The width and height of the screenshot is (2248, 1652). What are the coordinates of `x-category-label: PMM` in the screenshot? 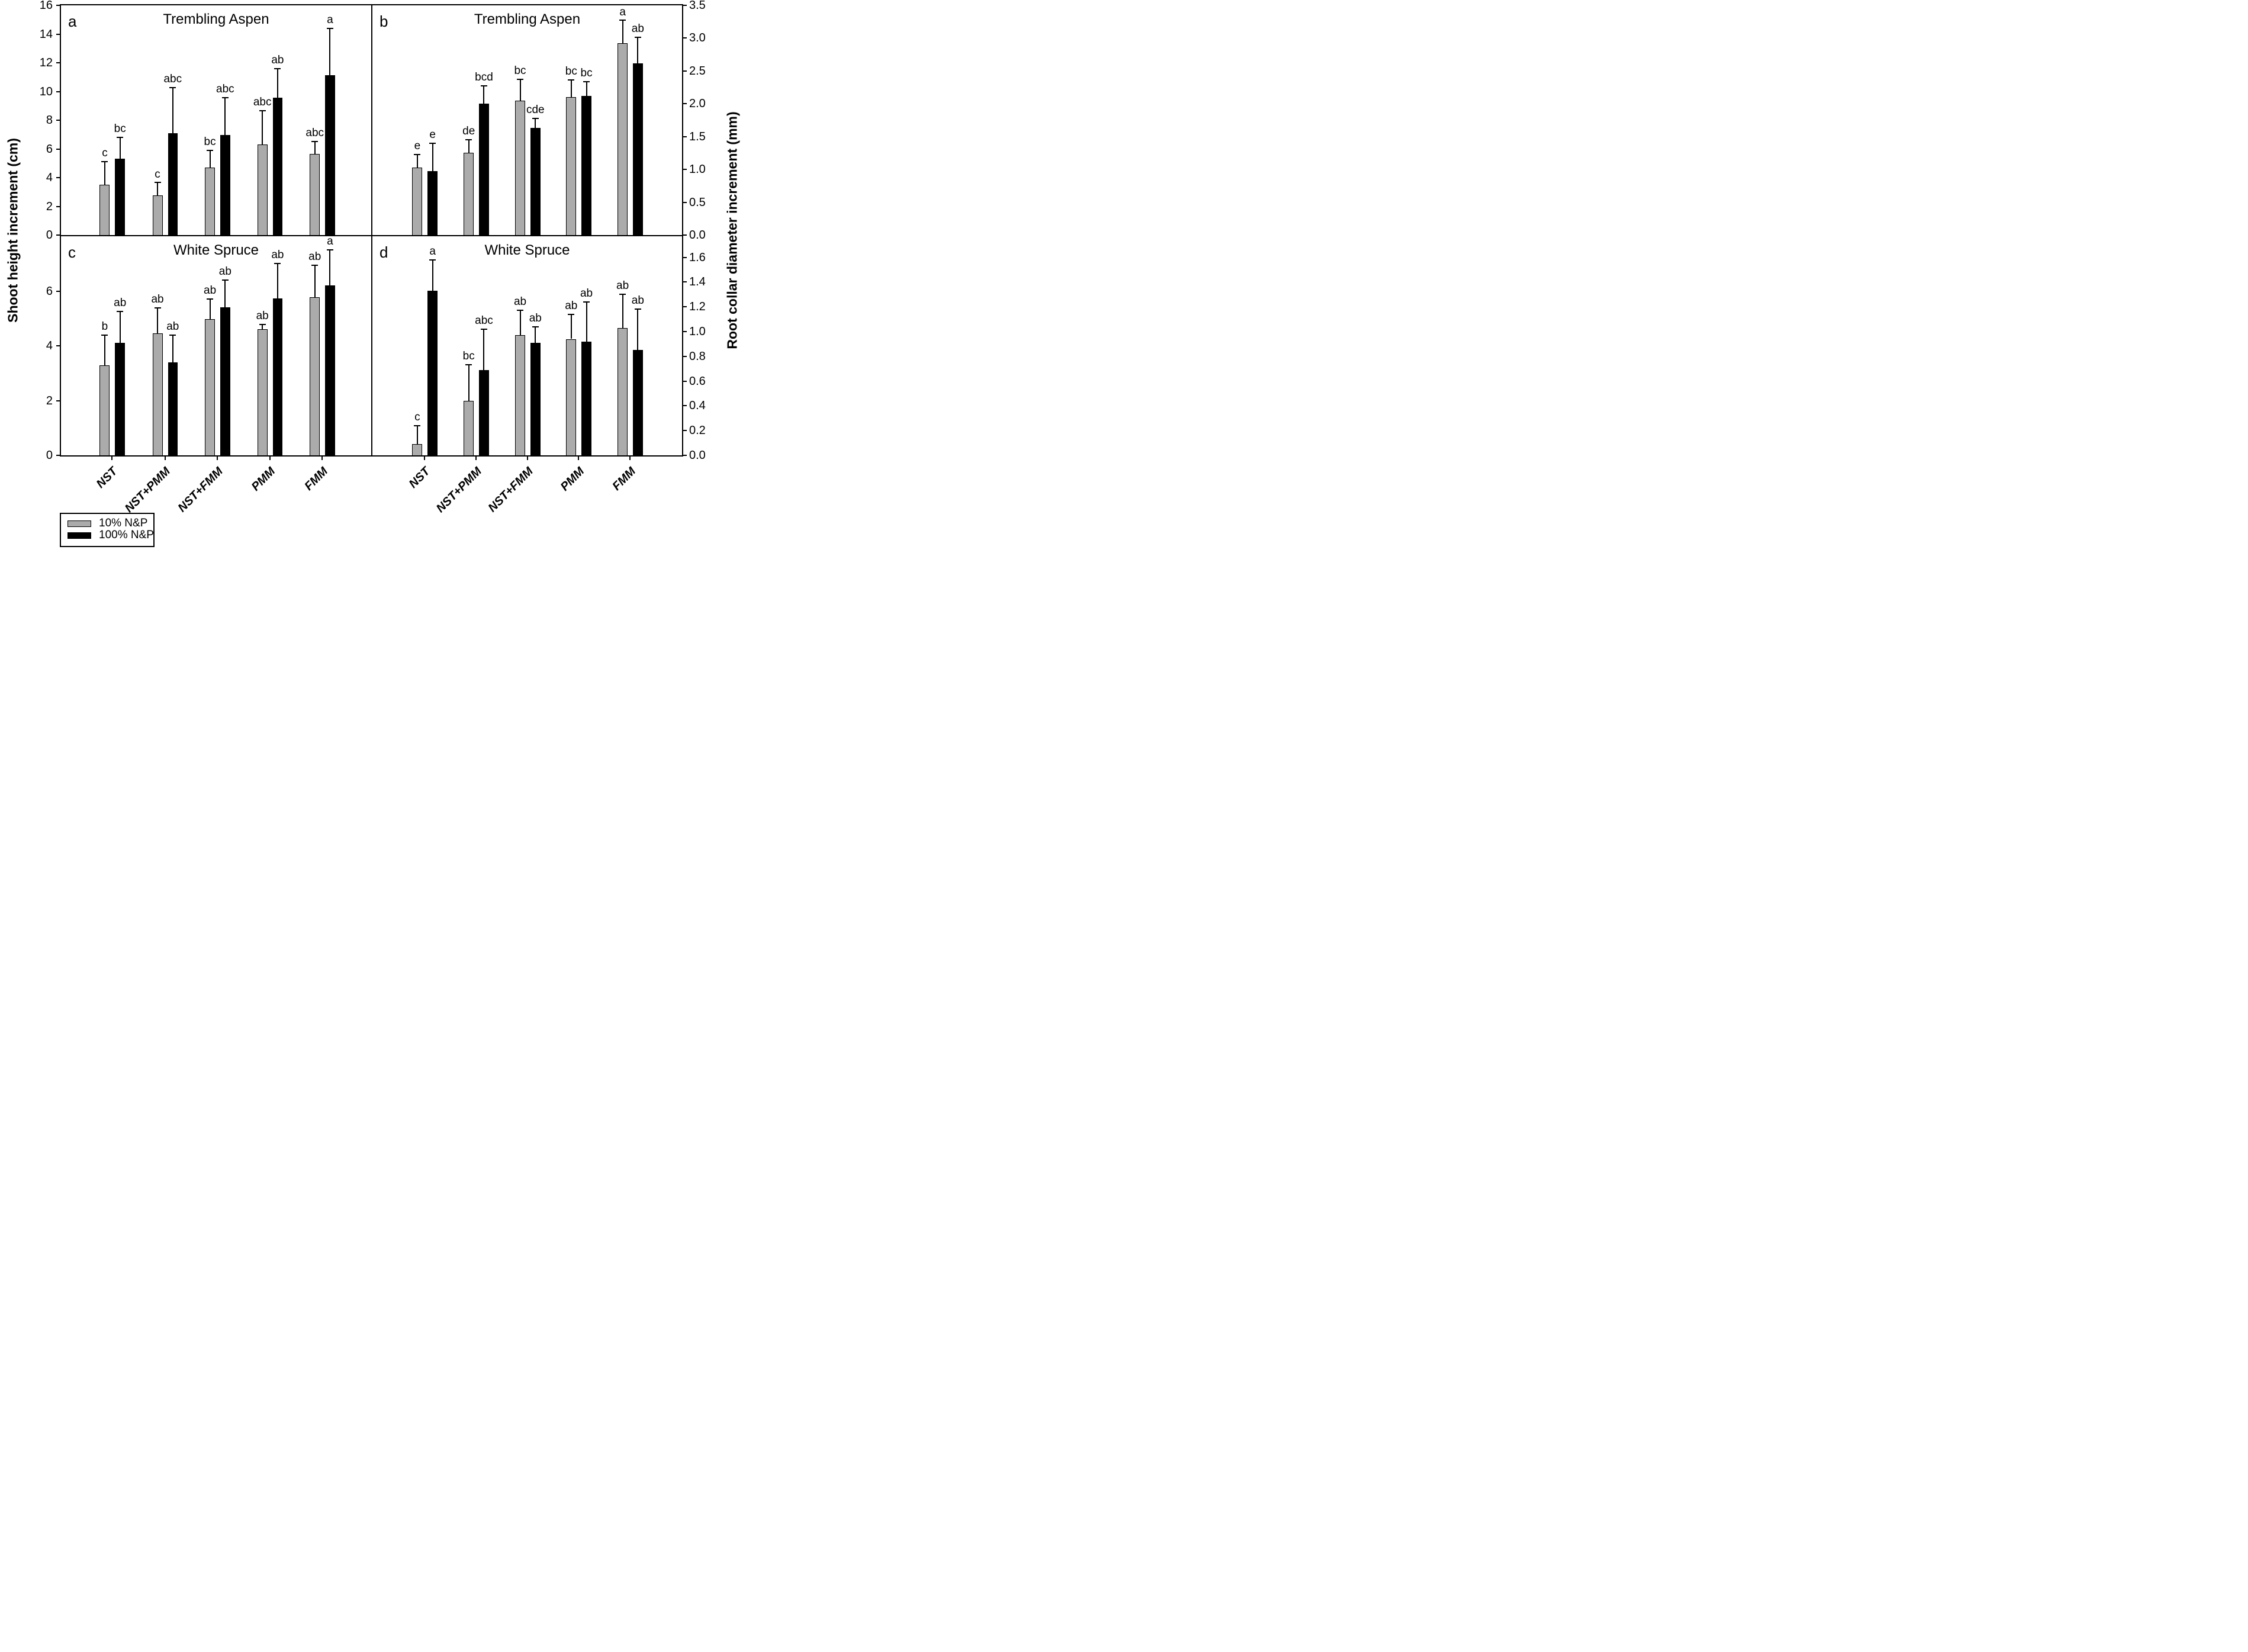 It's located at (263, 479).